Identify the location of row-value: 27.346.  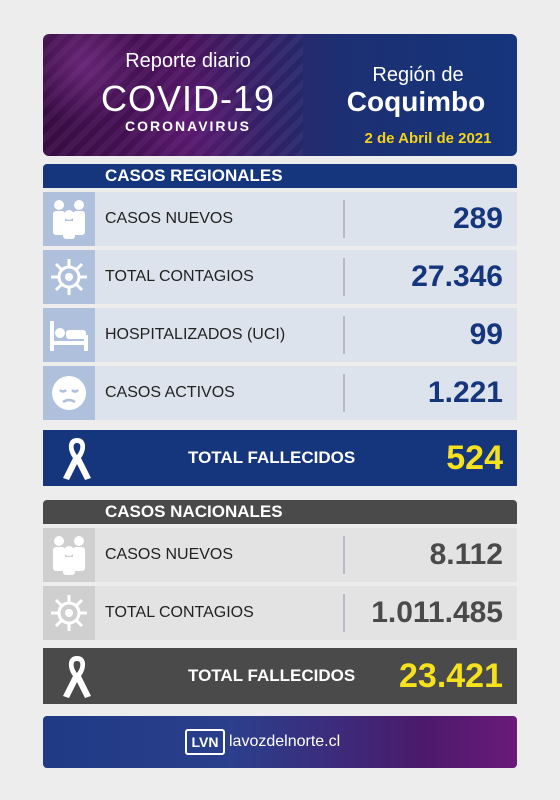
(457, 276).